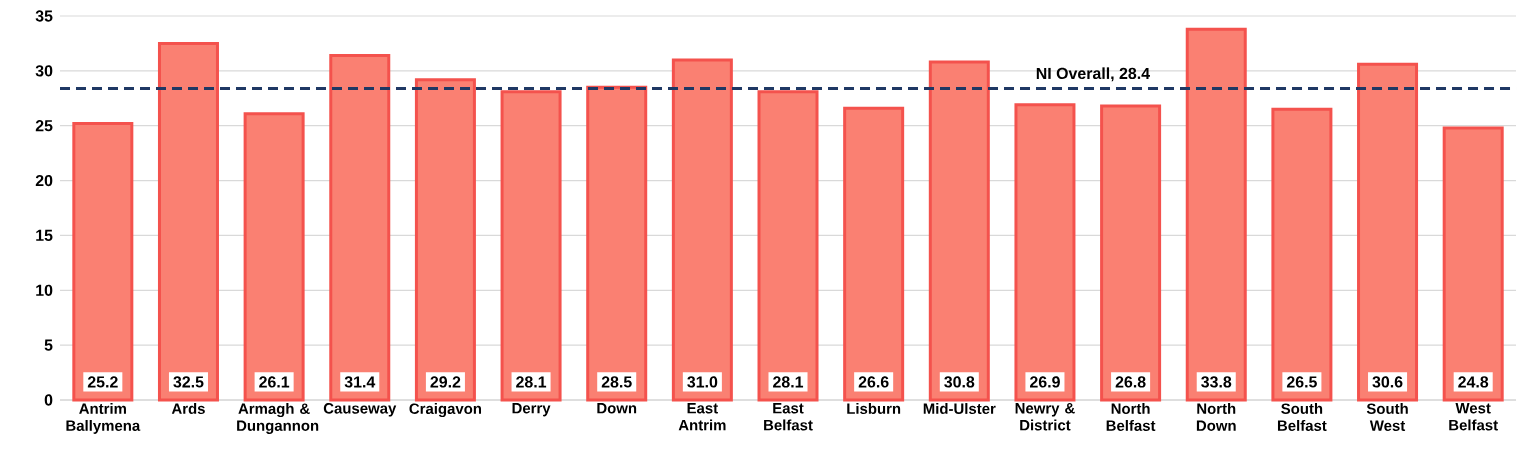  I want to click on data-label: 30.8, so click(959, 382).